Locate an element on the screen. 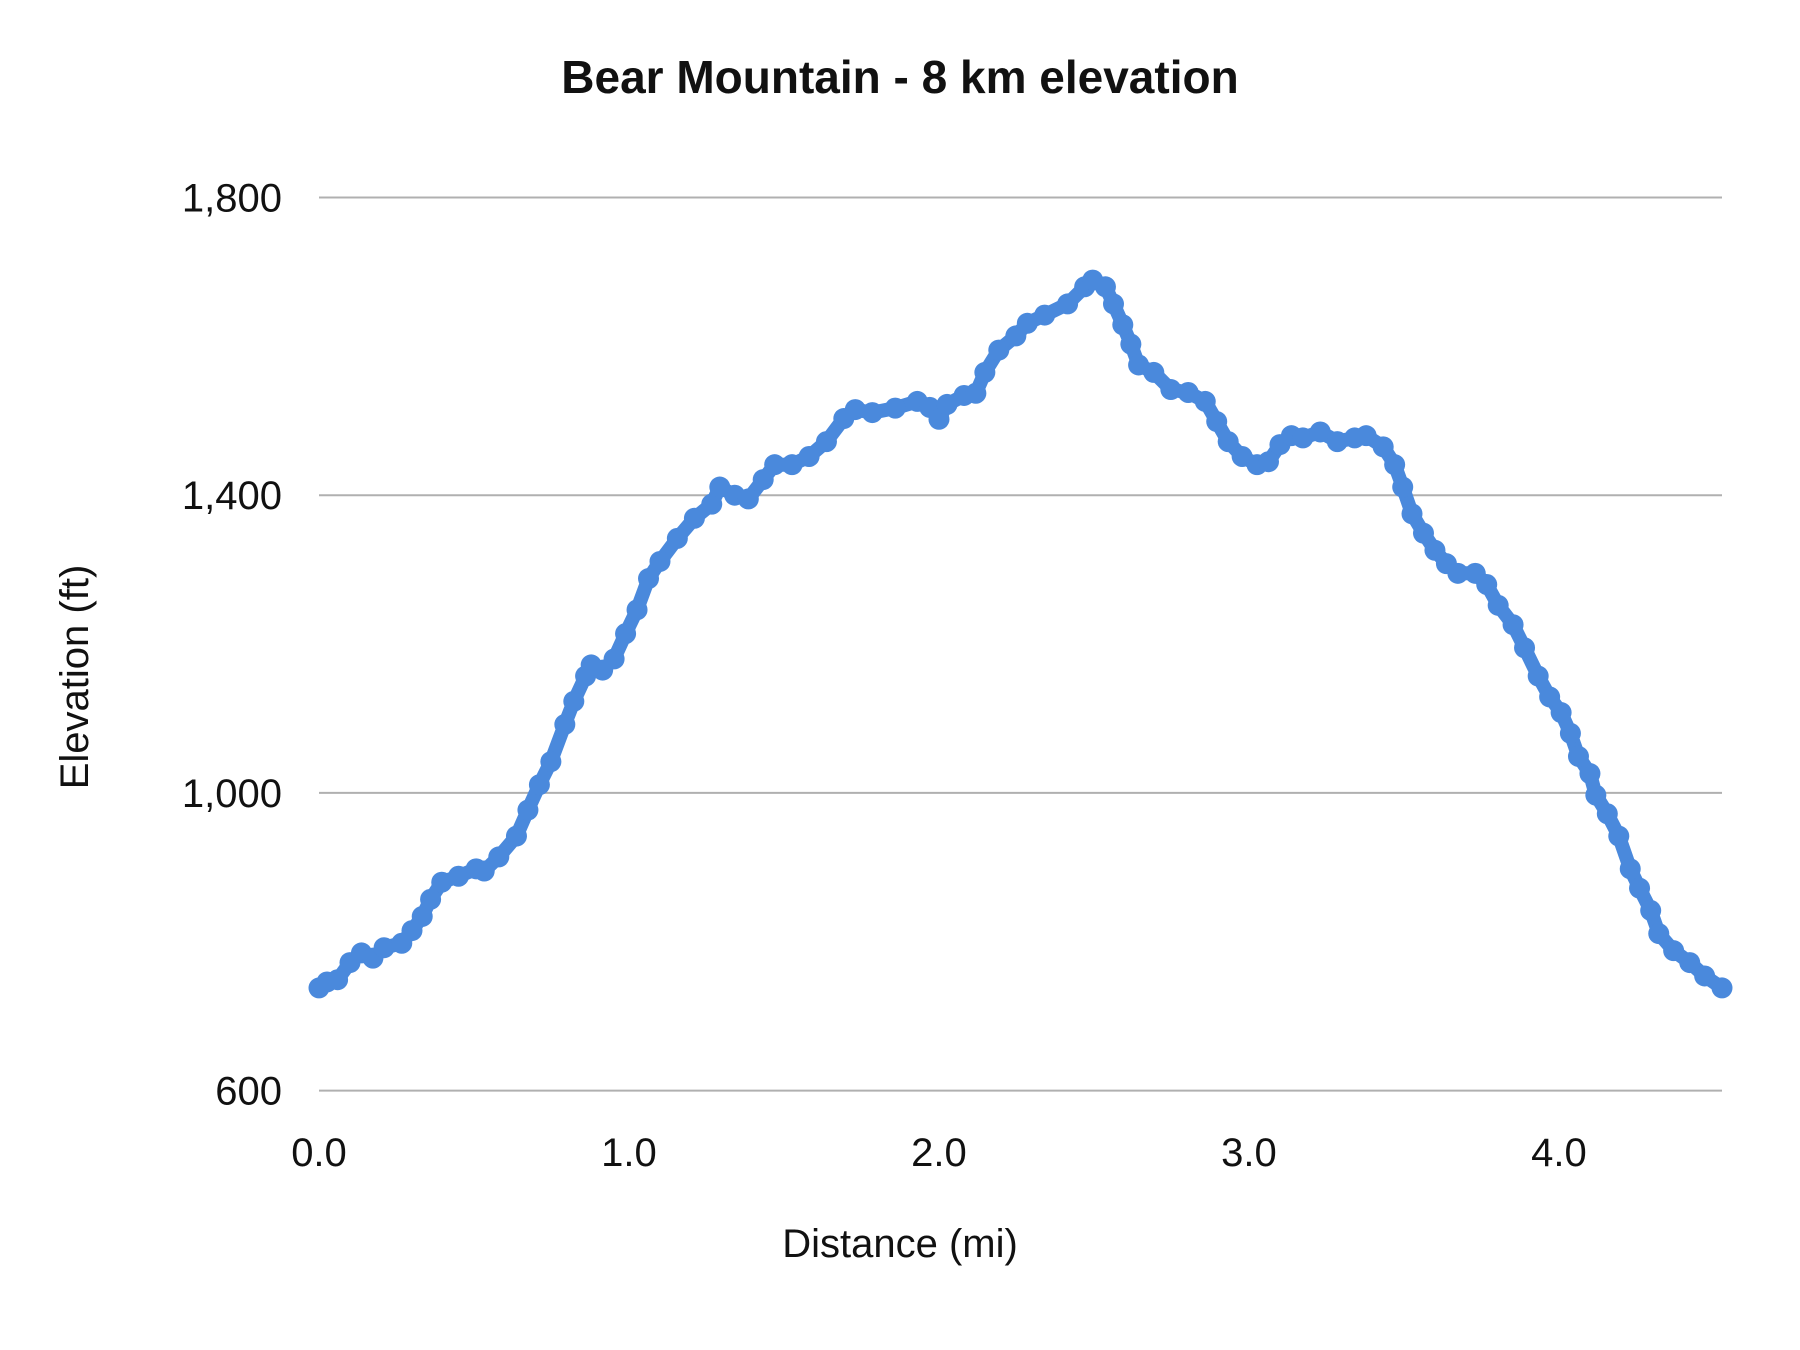 The image size is (1800, 1350). x-tick-label: 0.0 is located at coordinates (319, 1153).